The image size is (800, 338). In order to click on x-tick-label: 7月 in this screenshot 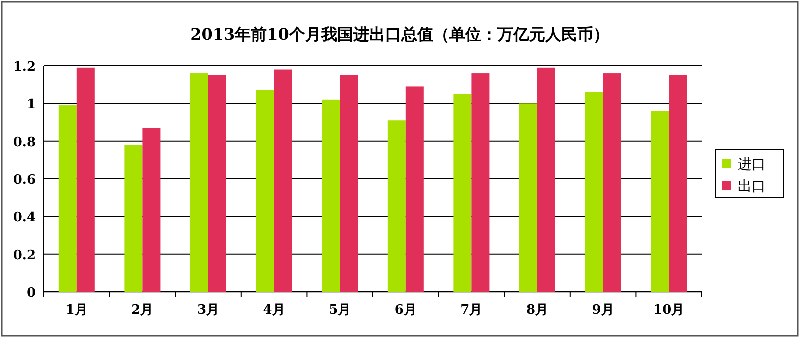, I will do `click(471, 310)`.